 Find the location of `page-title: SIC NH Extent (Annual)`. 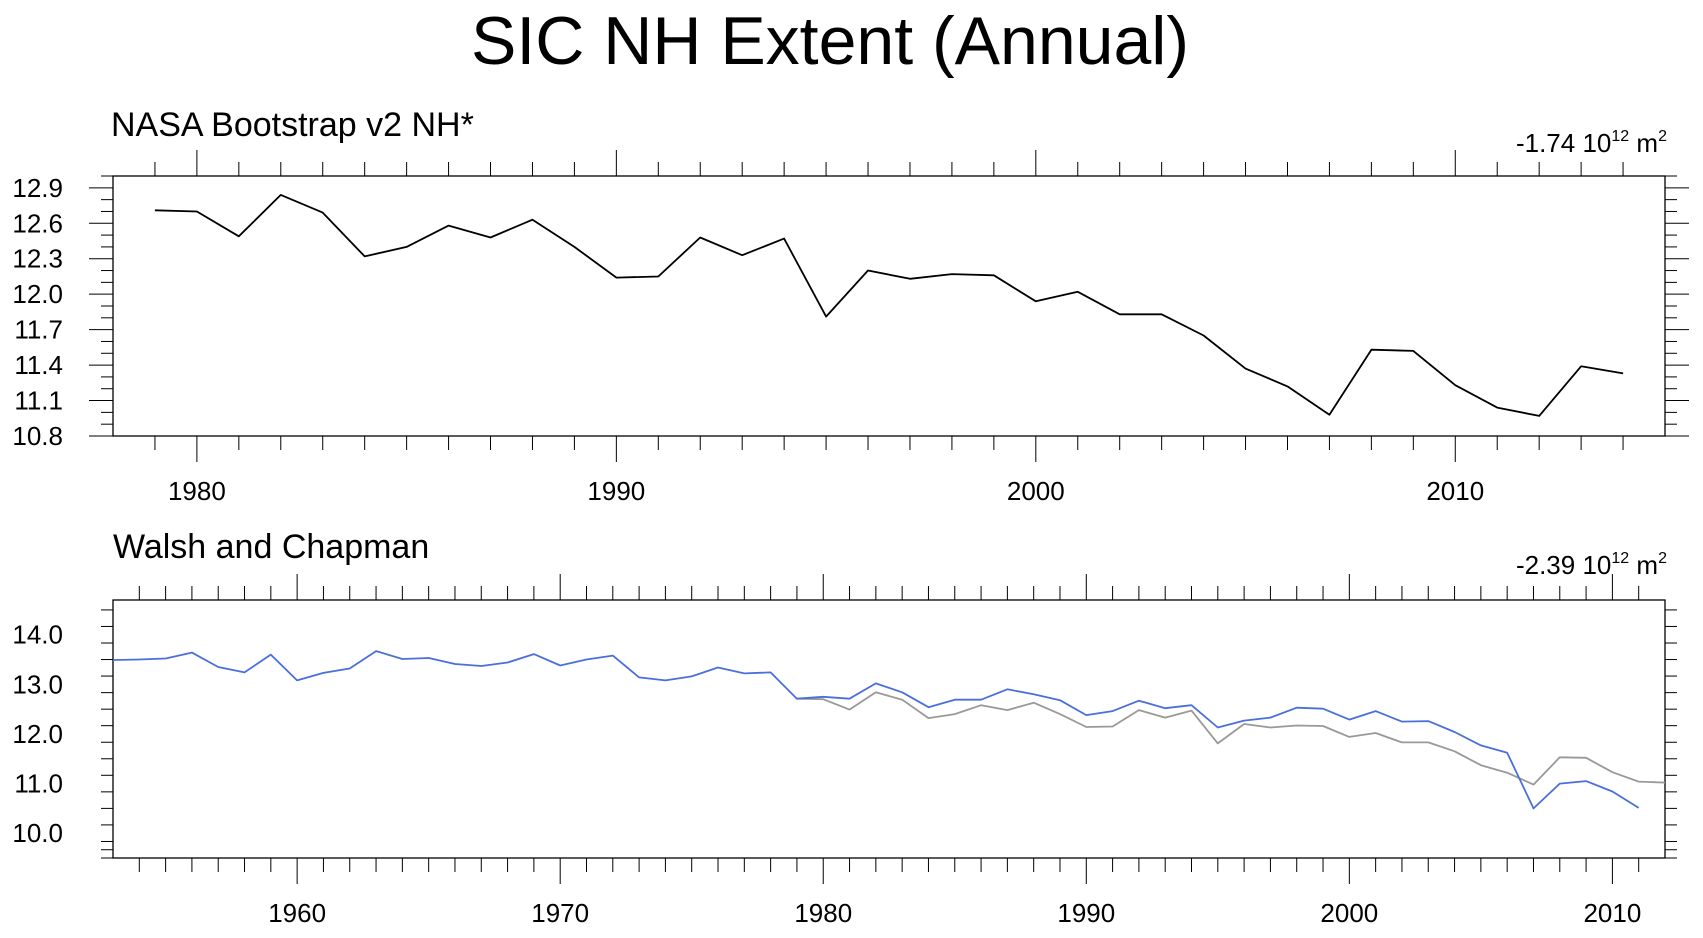

page-title: SIC NH Extent (Annual) is located at coordinates (830, 41).